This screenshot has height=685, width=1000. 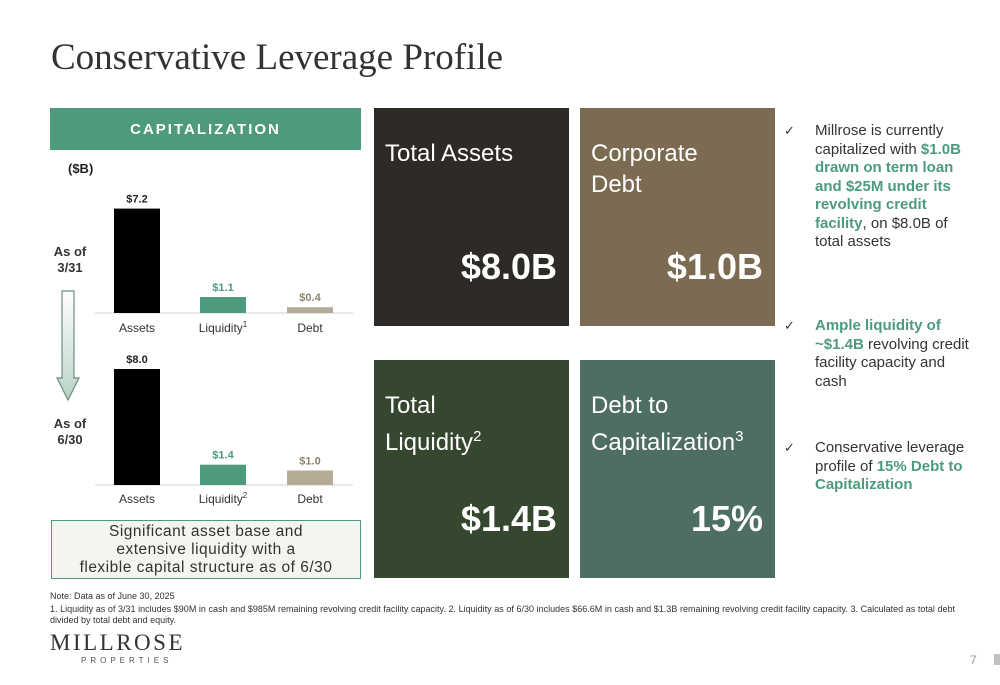 What do you see at coordinates (449, 153) in the screenshot?
I see `tile-total-assets-label: Total Assets` at bounding box center [449, 153].